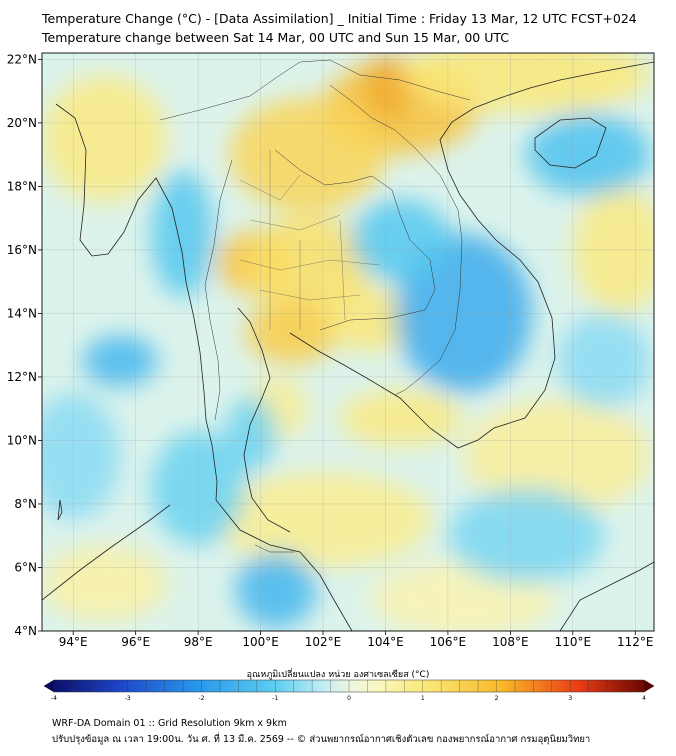 This screenshot has width=676, height=756. What do you see at coordinates (570, 697) in the screenshot?
I see `colorbar-tick-label: 3` at bounding box center [570, 697].